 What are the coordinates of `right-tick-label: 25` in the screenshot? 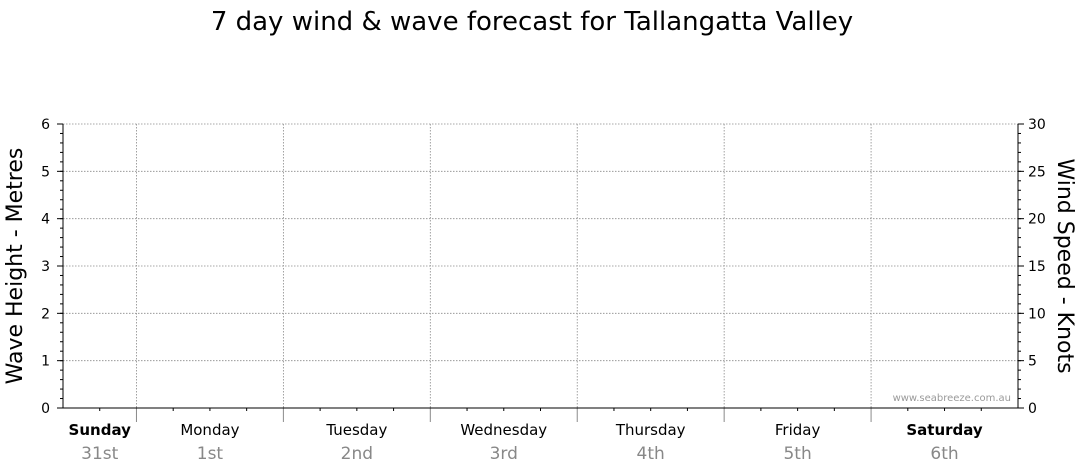 It's located at (1037, 172).